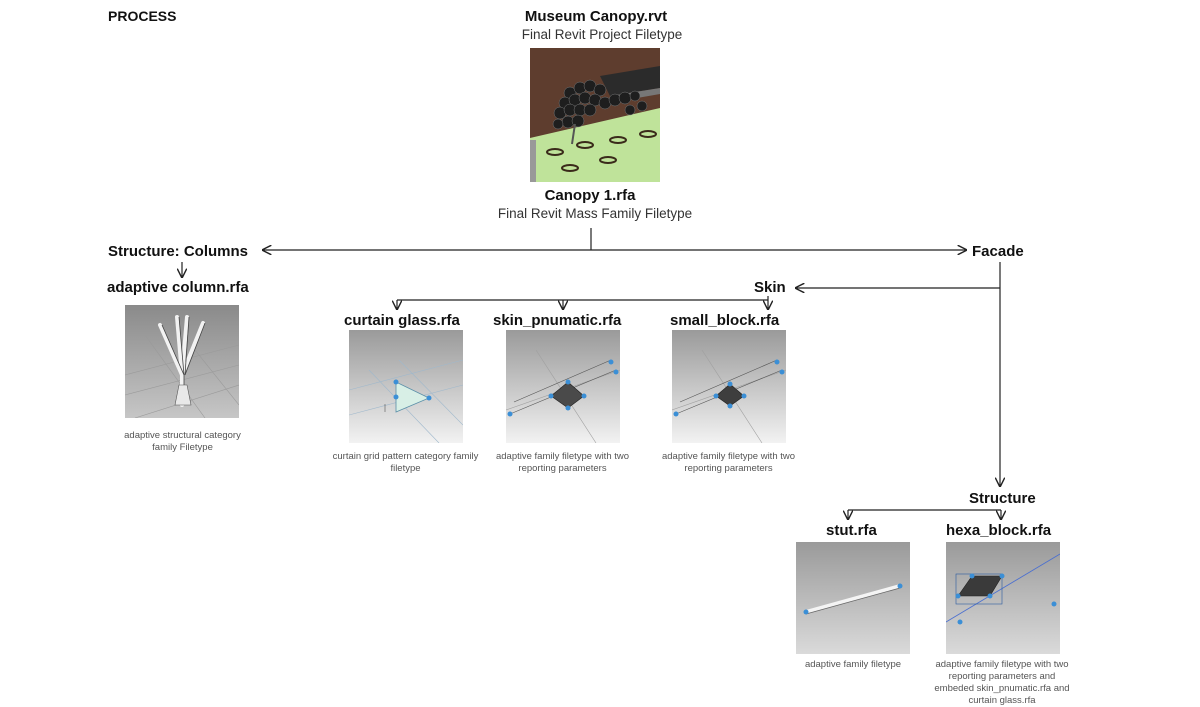 The width and height of the screenshot is (1200, 707). Describe the element at coordinates (142, 16) in the screenshot. I see `process-label: PROCESS` at that location.